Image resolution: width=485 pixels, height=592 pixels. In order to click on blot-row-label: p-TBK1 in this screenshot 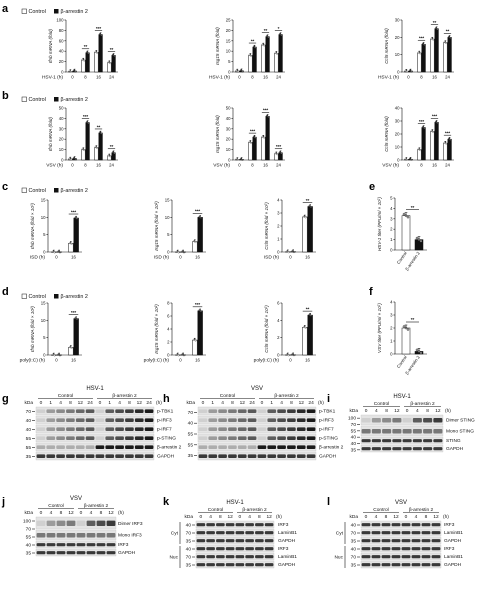, I will do `click(165, 411)`.